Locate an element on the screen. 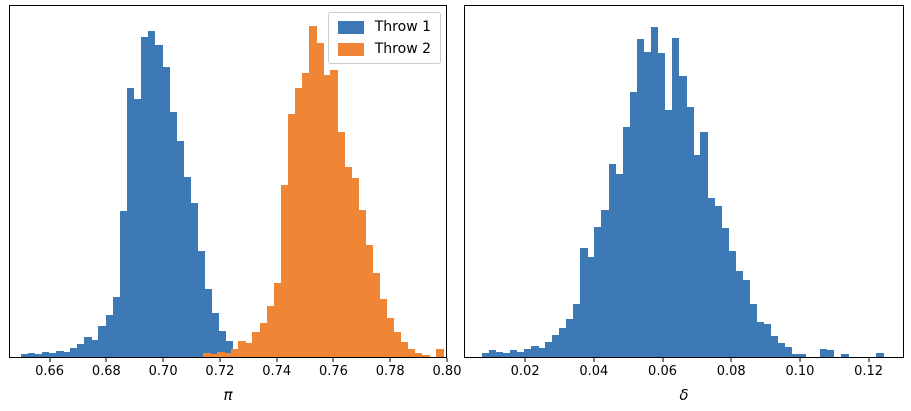  x-tick-label: 0.68 is located at coordinates (106, 371).